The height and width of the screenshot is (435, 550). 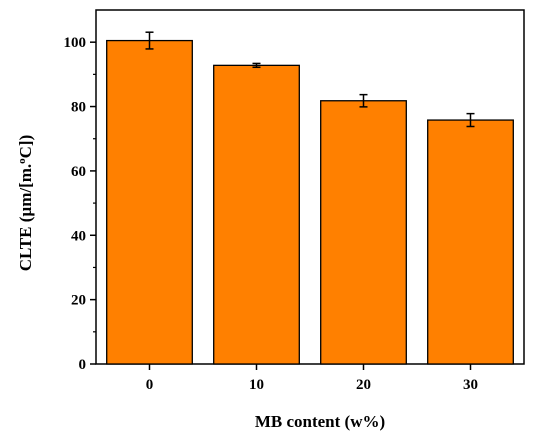 I want to click on y-axis-title: CLTE (µm/[m.oC]), so click(x=25, y=203).